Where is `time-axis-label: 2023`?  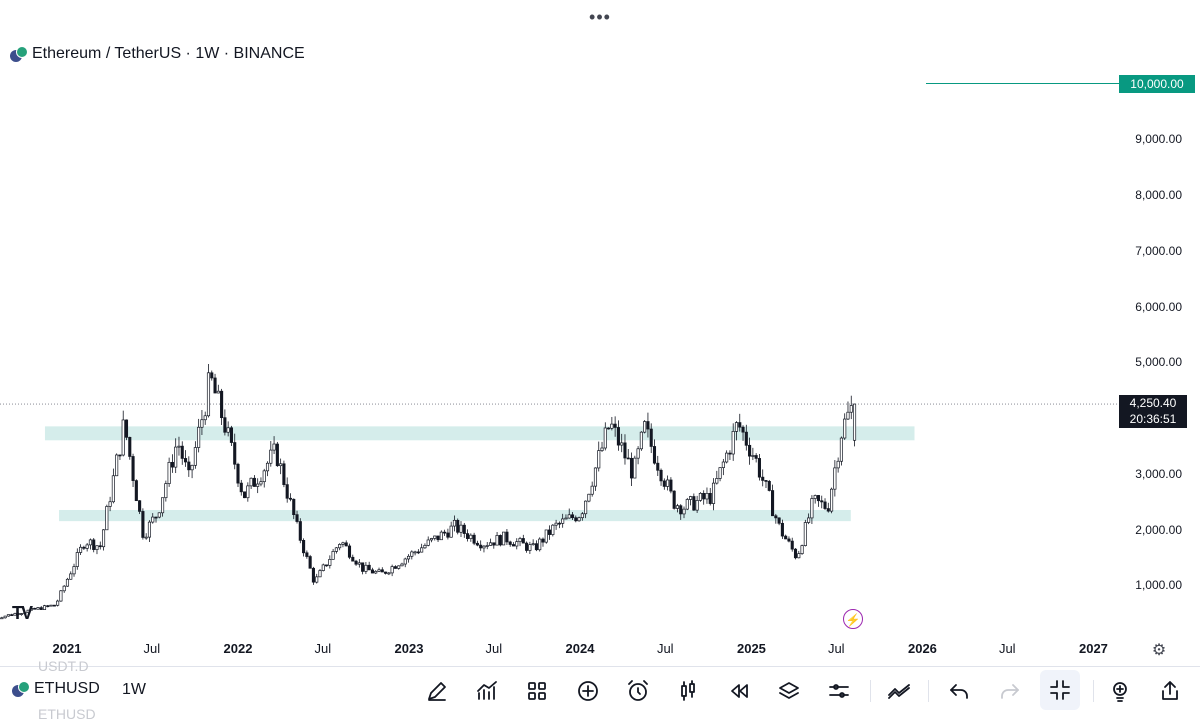 time-axis-label: 2023 is located at coordinates (409, 648).